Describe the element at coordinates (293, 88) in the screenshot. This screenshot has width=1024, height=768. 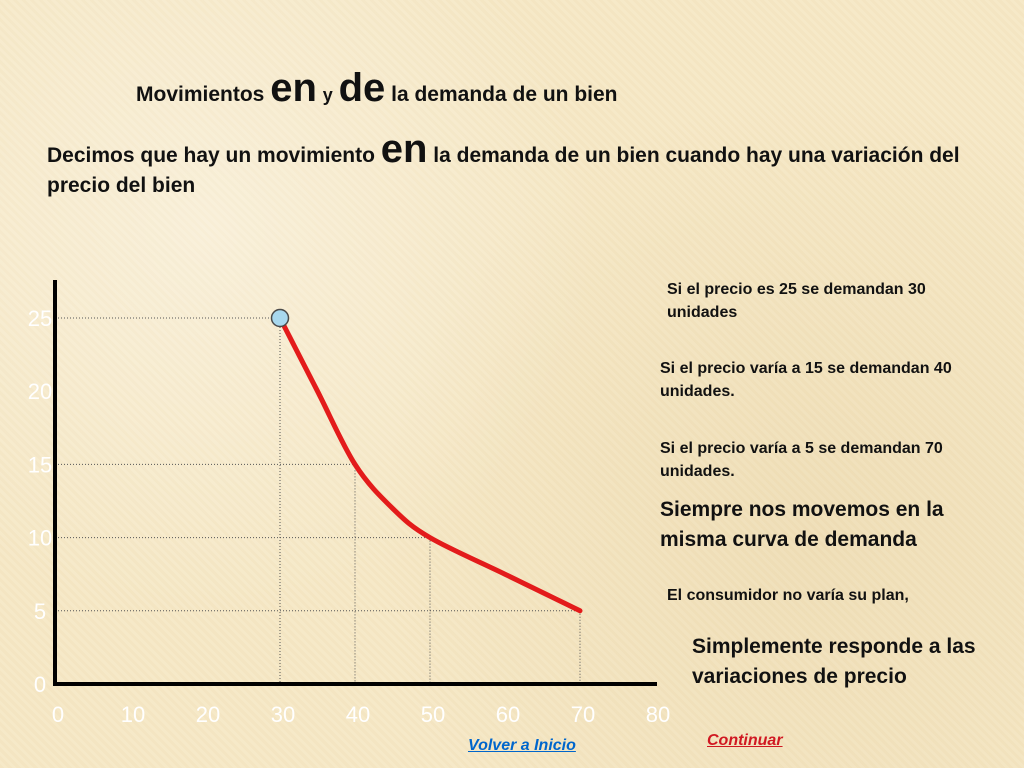
I see `title-part-2: en` at that location.